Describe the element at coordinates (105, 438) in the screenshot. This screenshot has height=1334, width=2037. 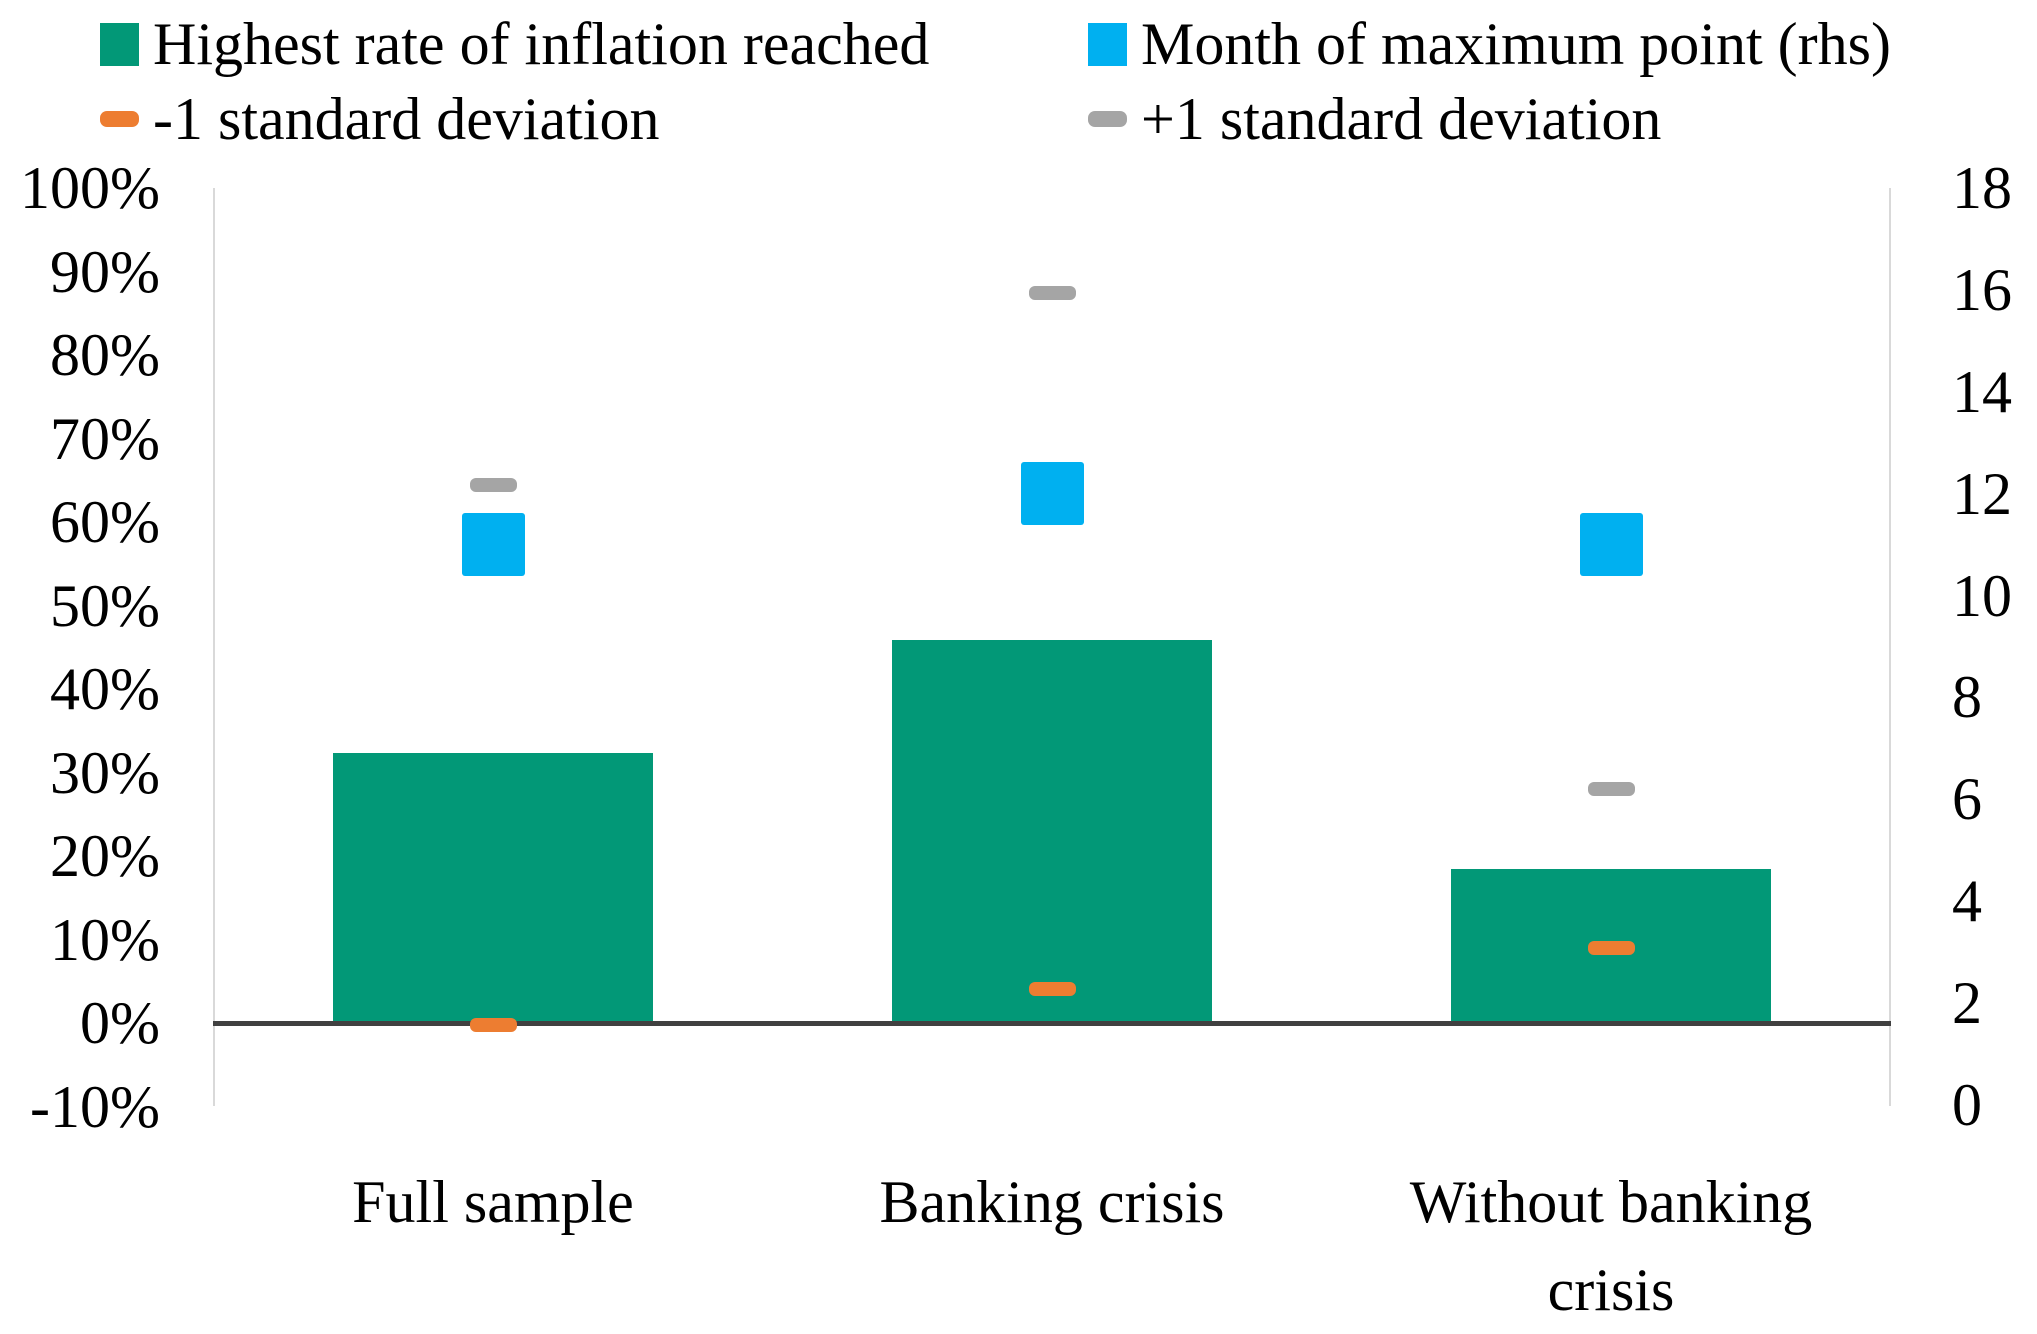
I see `left-axis-tick-label: 70%` at that location.